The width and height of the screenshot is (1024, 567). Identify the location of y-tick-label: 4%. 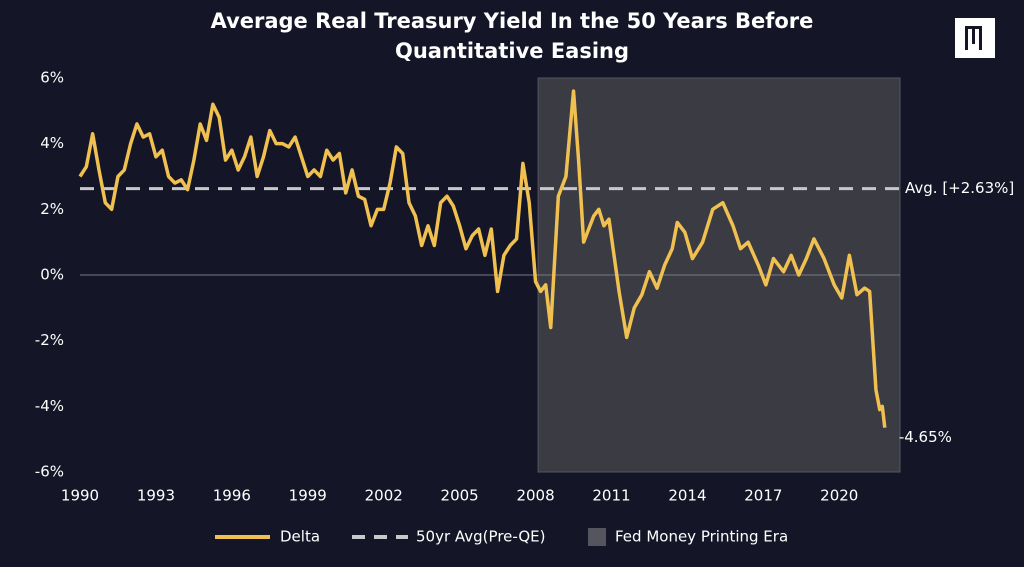
(52, 143).